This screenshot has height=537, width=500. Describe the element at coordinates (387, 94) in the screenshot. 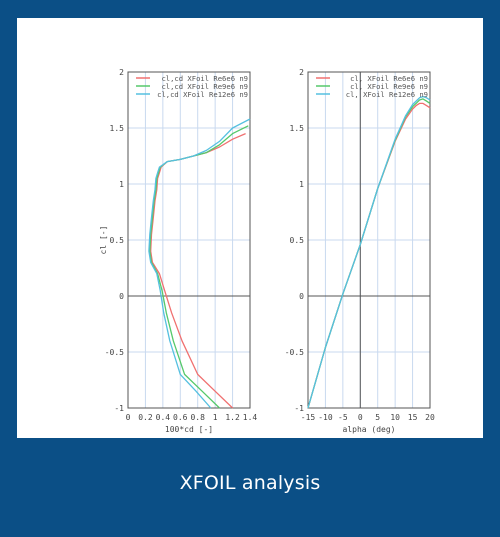

I see `legend-label: cl, XFoil Re12e6 n9` at that location.